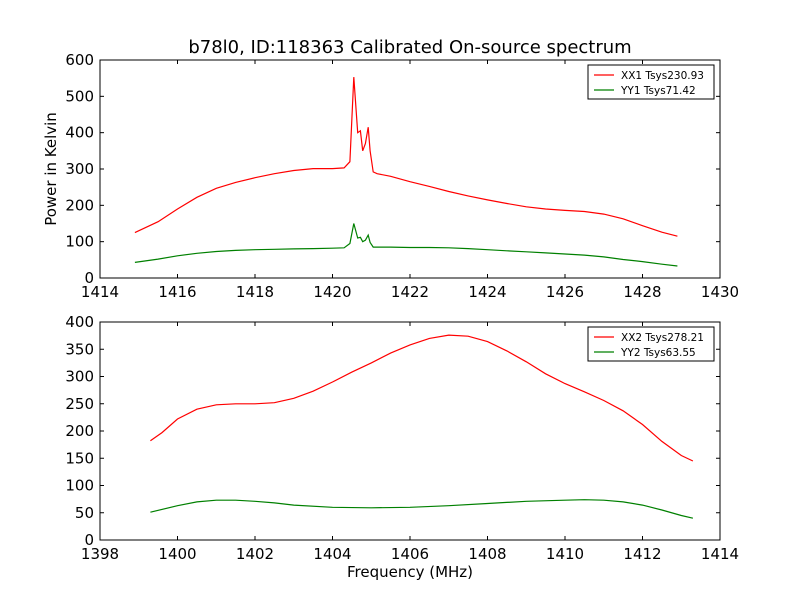 The width and height of the screenshot is (800, 600). I want to click on legend-2: XX2 Tsys278.21 YY2 Tsys63.55, so click(651, 344).